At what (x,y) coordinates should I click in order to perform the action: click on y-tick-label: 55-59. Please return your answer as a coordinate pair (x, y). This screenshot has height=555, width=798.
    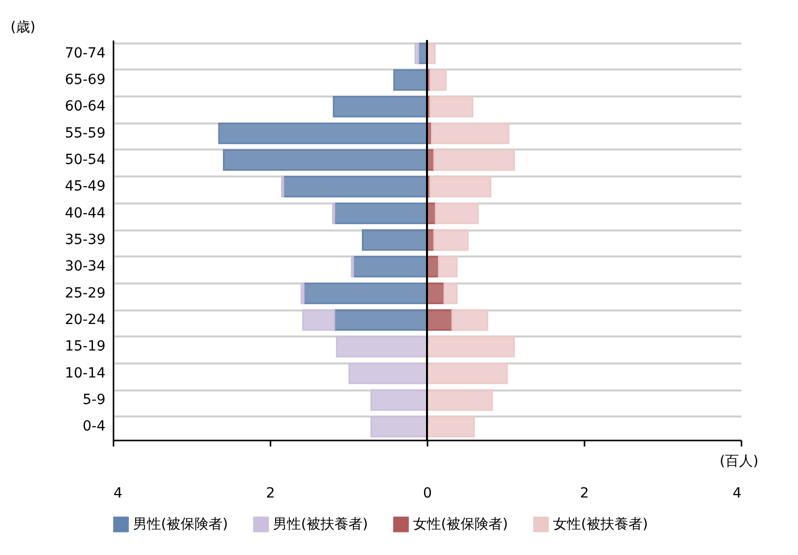
    Looking at the image, I should click on (85, 133).